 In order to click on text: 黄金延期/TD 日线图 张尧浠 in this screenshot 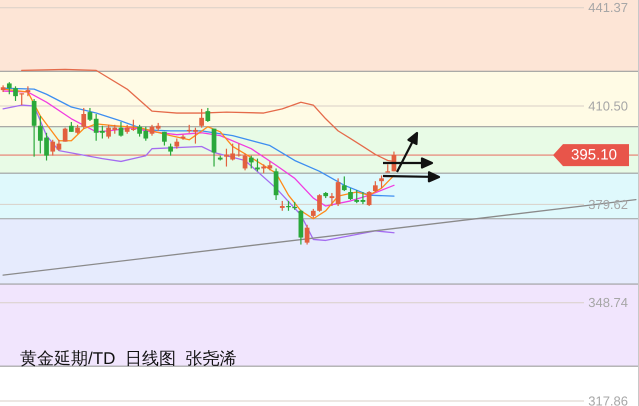, I will do `click(128, 358)`.